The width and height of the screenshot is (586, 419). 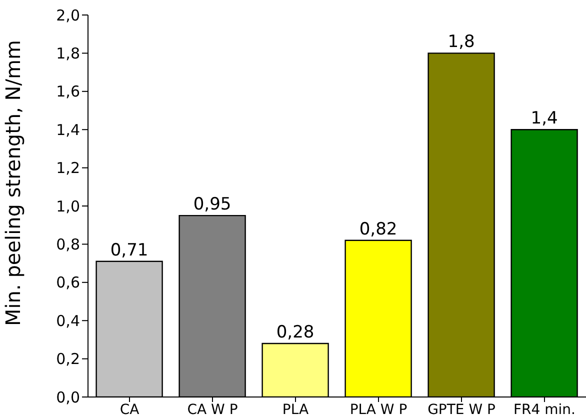 What do you see at coordinates (295, 332) in the screenshot?
I see `data-label: 0,28` at bounding box center [295, 332].